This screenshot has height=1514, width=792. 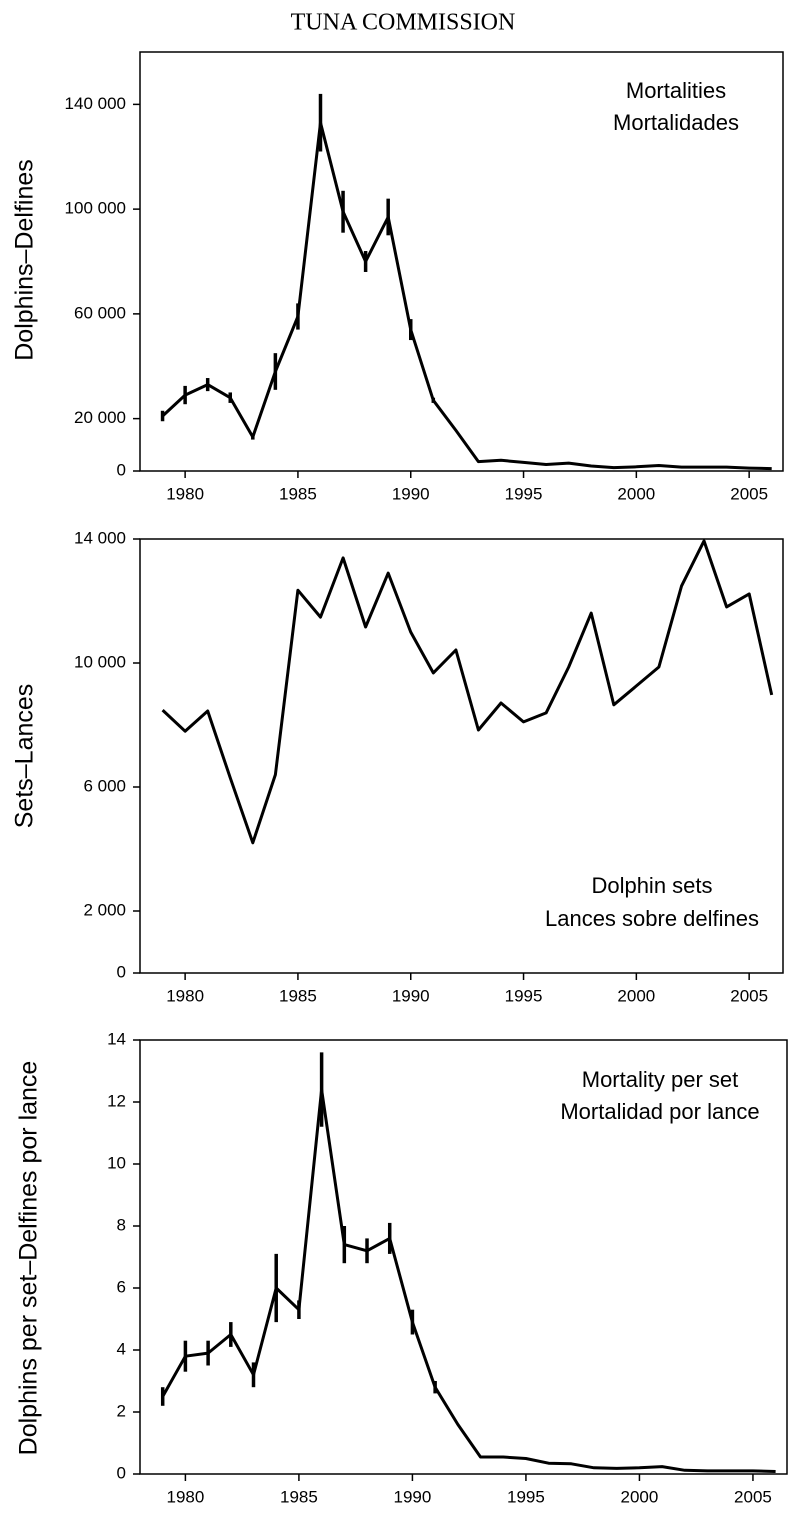 I want to click on y-tick-label: 6 000, so click(x=104, y=785).